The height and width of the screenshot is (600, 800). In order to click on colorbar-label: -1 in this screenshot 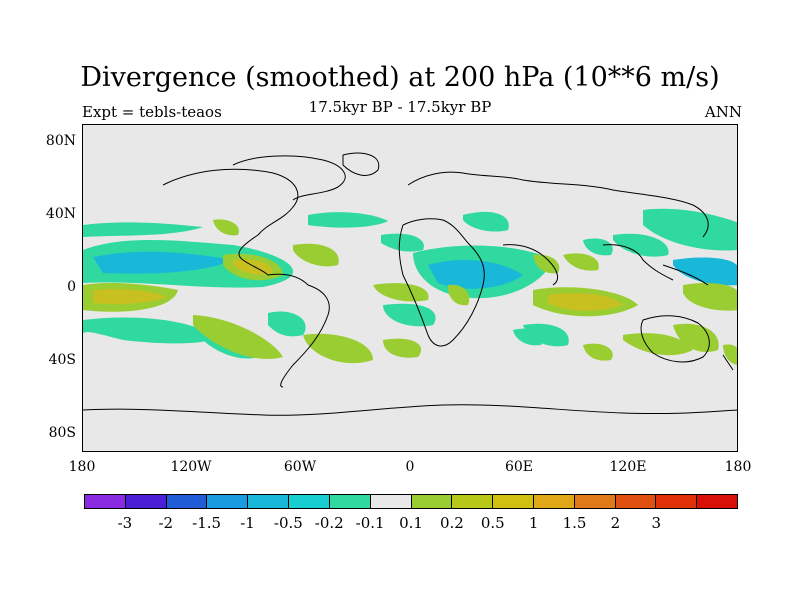, I will do `click(247, 523)`.